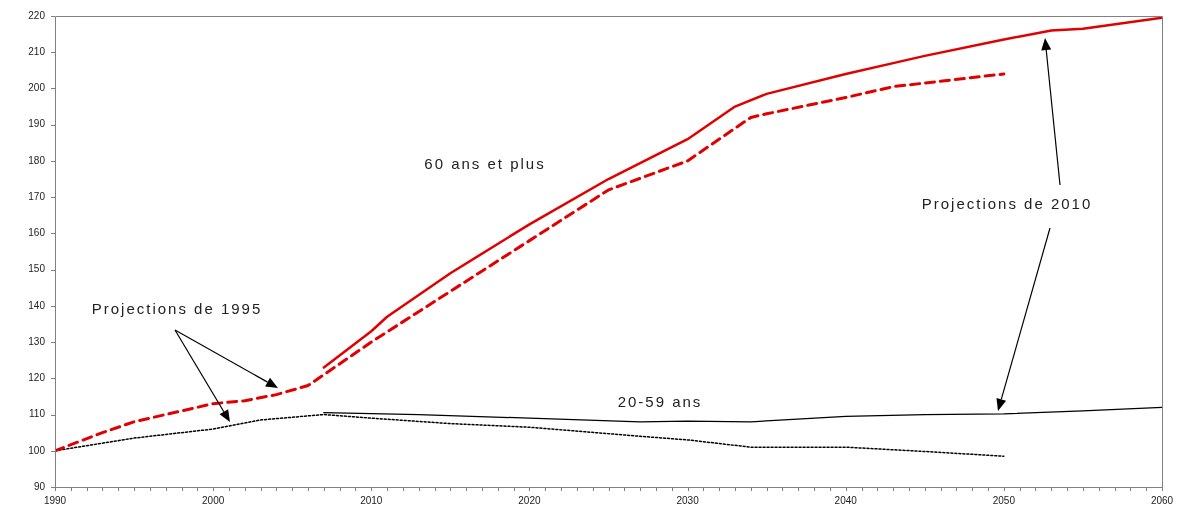 The image size is (1182, 511). What do you see at coordinates (55, 500) in the screenshot?
I see `x-tick-label: 1990` at bounding box center [55, 500].